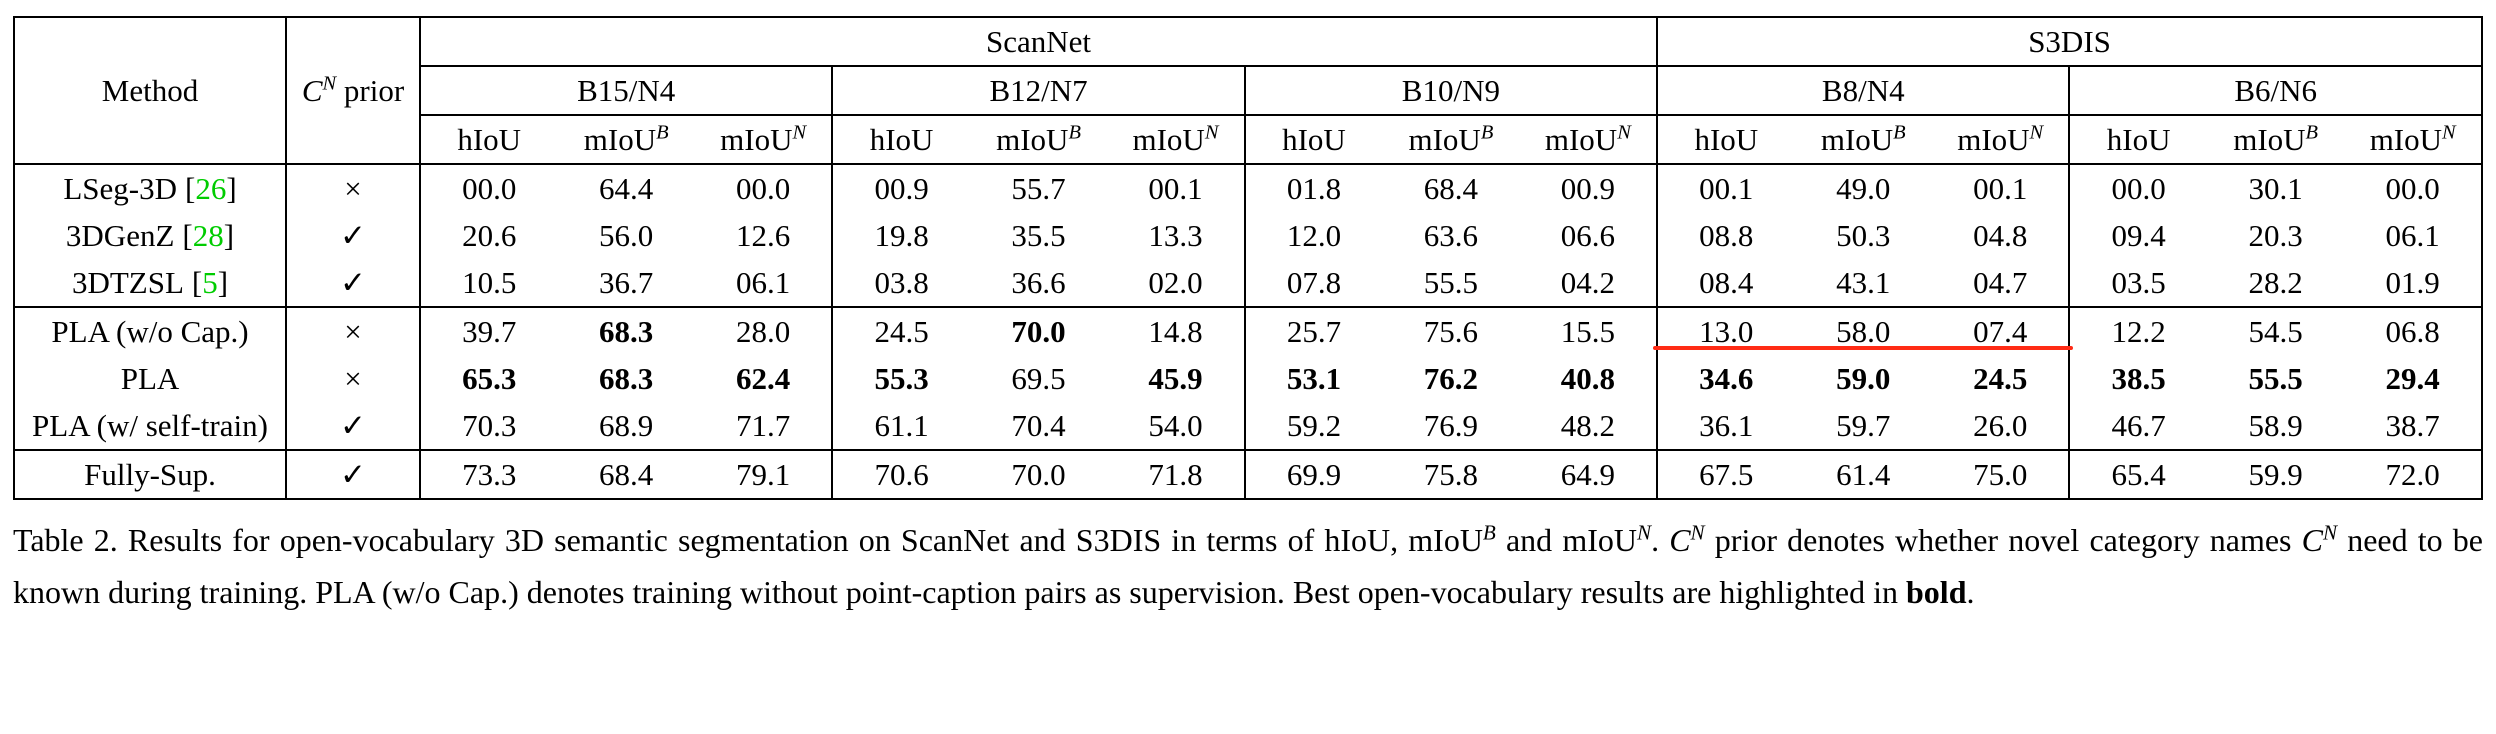  What do you see at coordinates (900, 474) in the screenshot?
I see `value-cell: 70.6` at bounding box center [900, 474].